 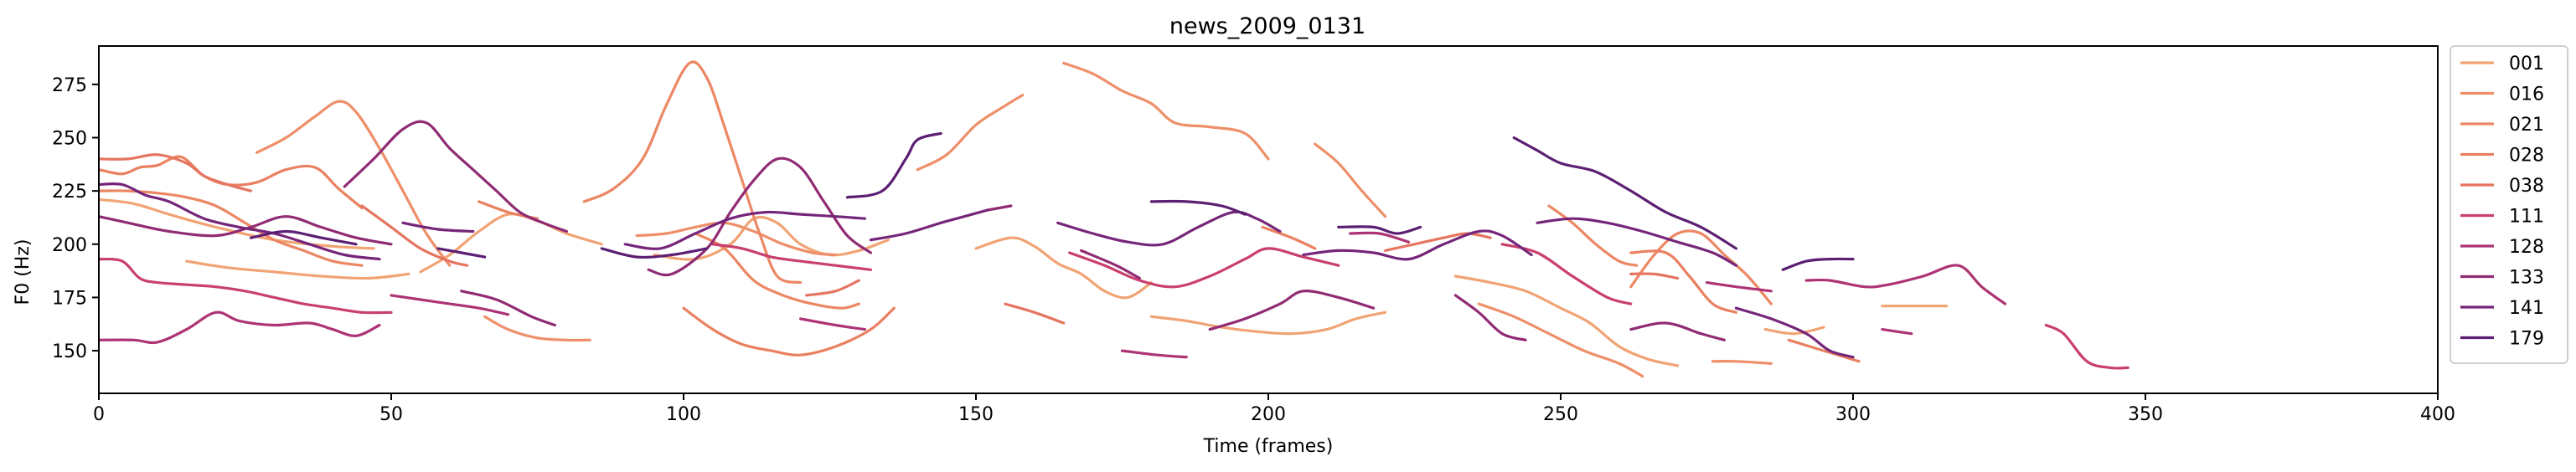 What do you see at coordinates (1268, 446) in the screenshot?
I see `x-axis-label: Time (frames)` at bounding box center [1268, 446].